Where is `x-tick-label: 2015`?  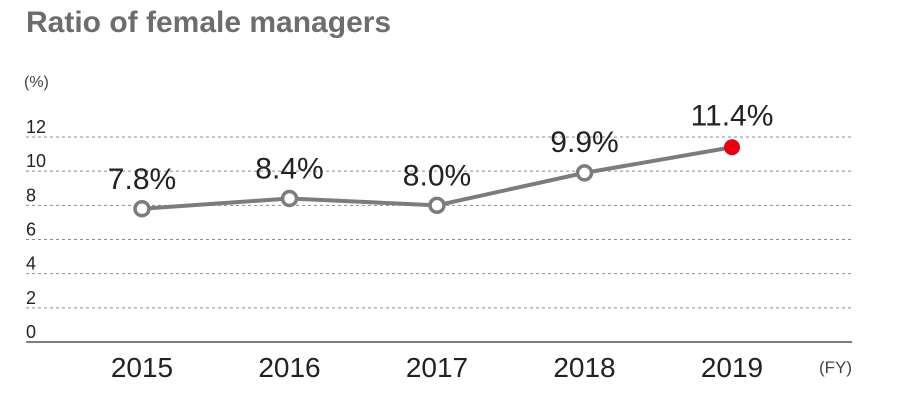 x-tick-label: 2015 is located at coordinates (142, 367).